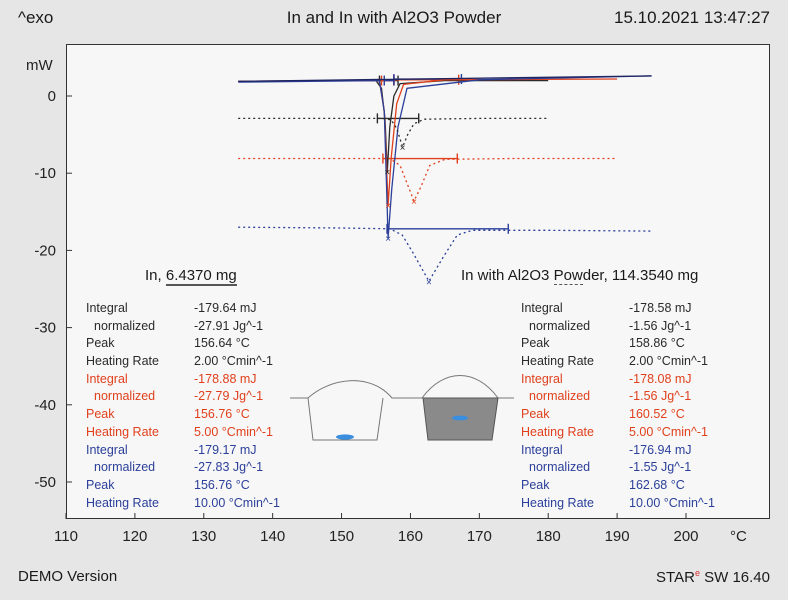  What do you see at coordinates (459, 408) in the screenshot?
I see `powder-crucible-icon` at bounding box center [459, 408].